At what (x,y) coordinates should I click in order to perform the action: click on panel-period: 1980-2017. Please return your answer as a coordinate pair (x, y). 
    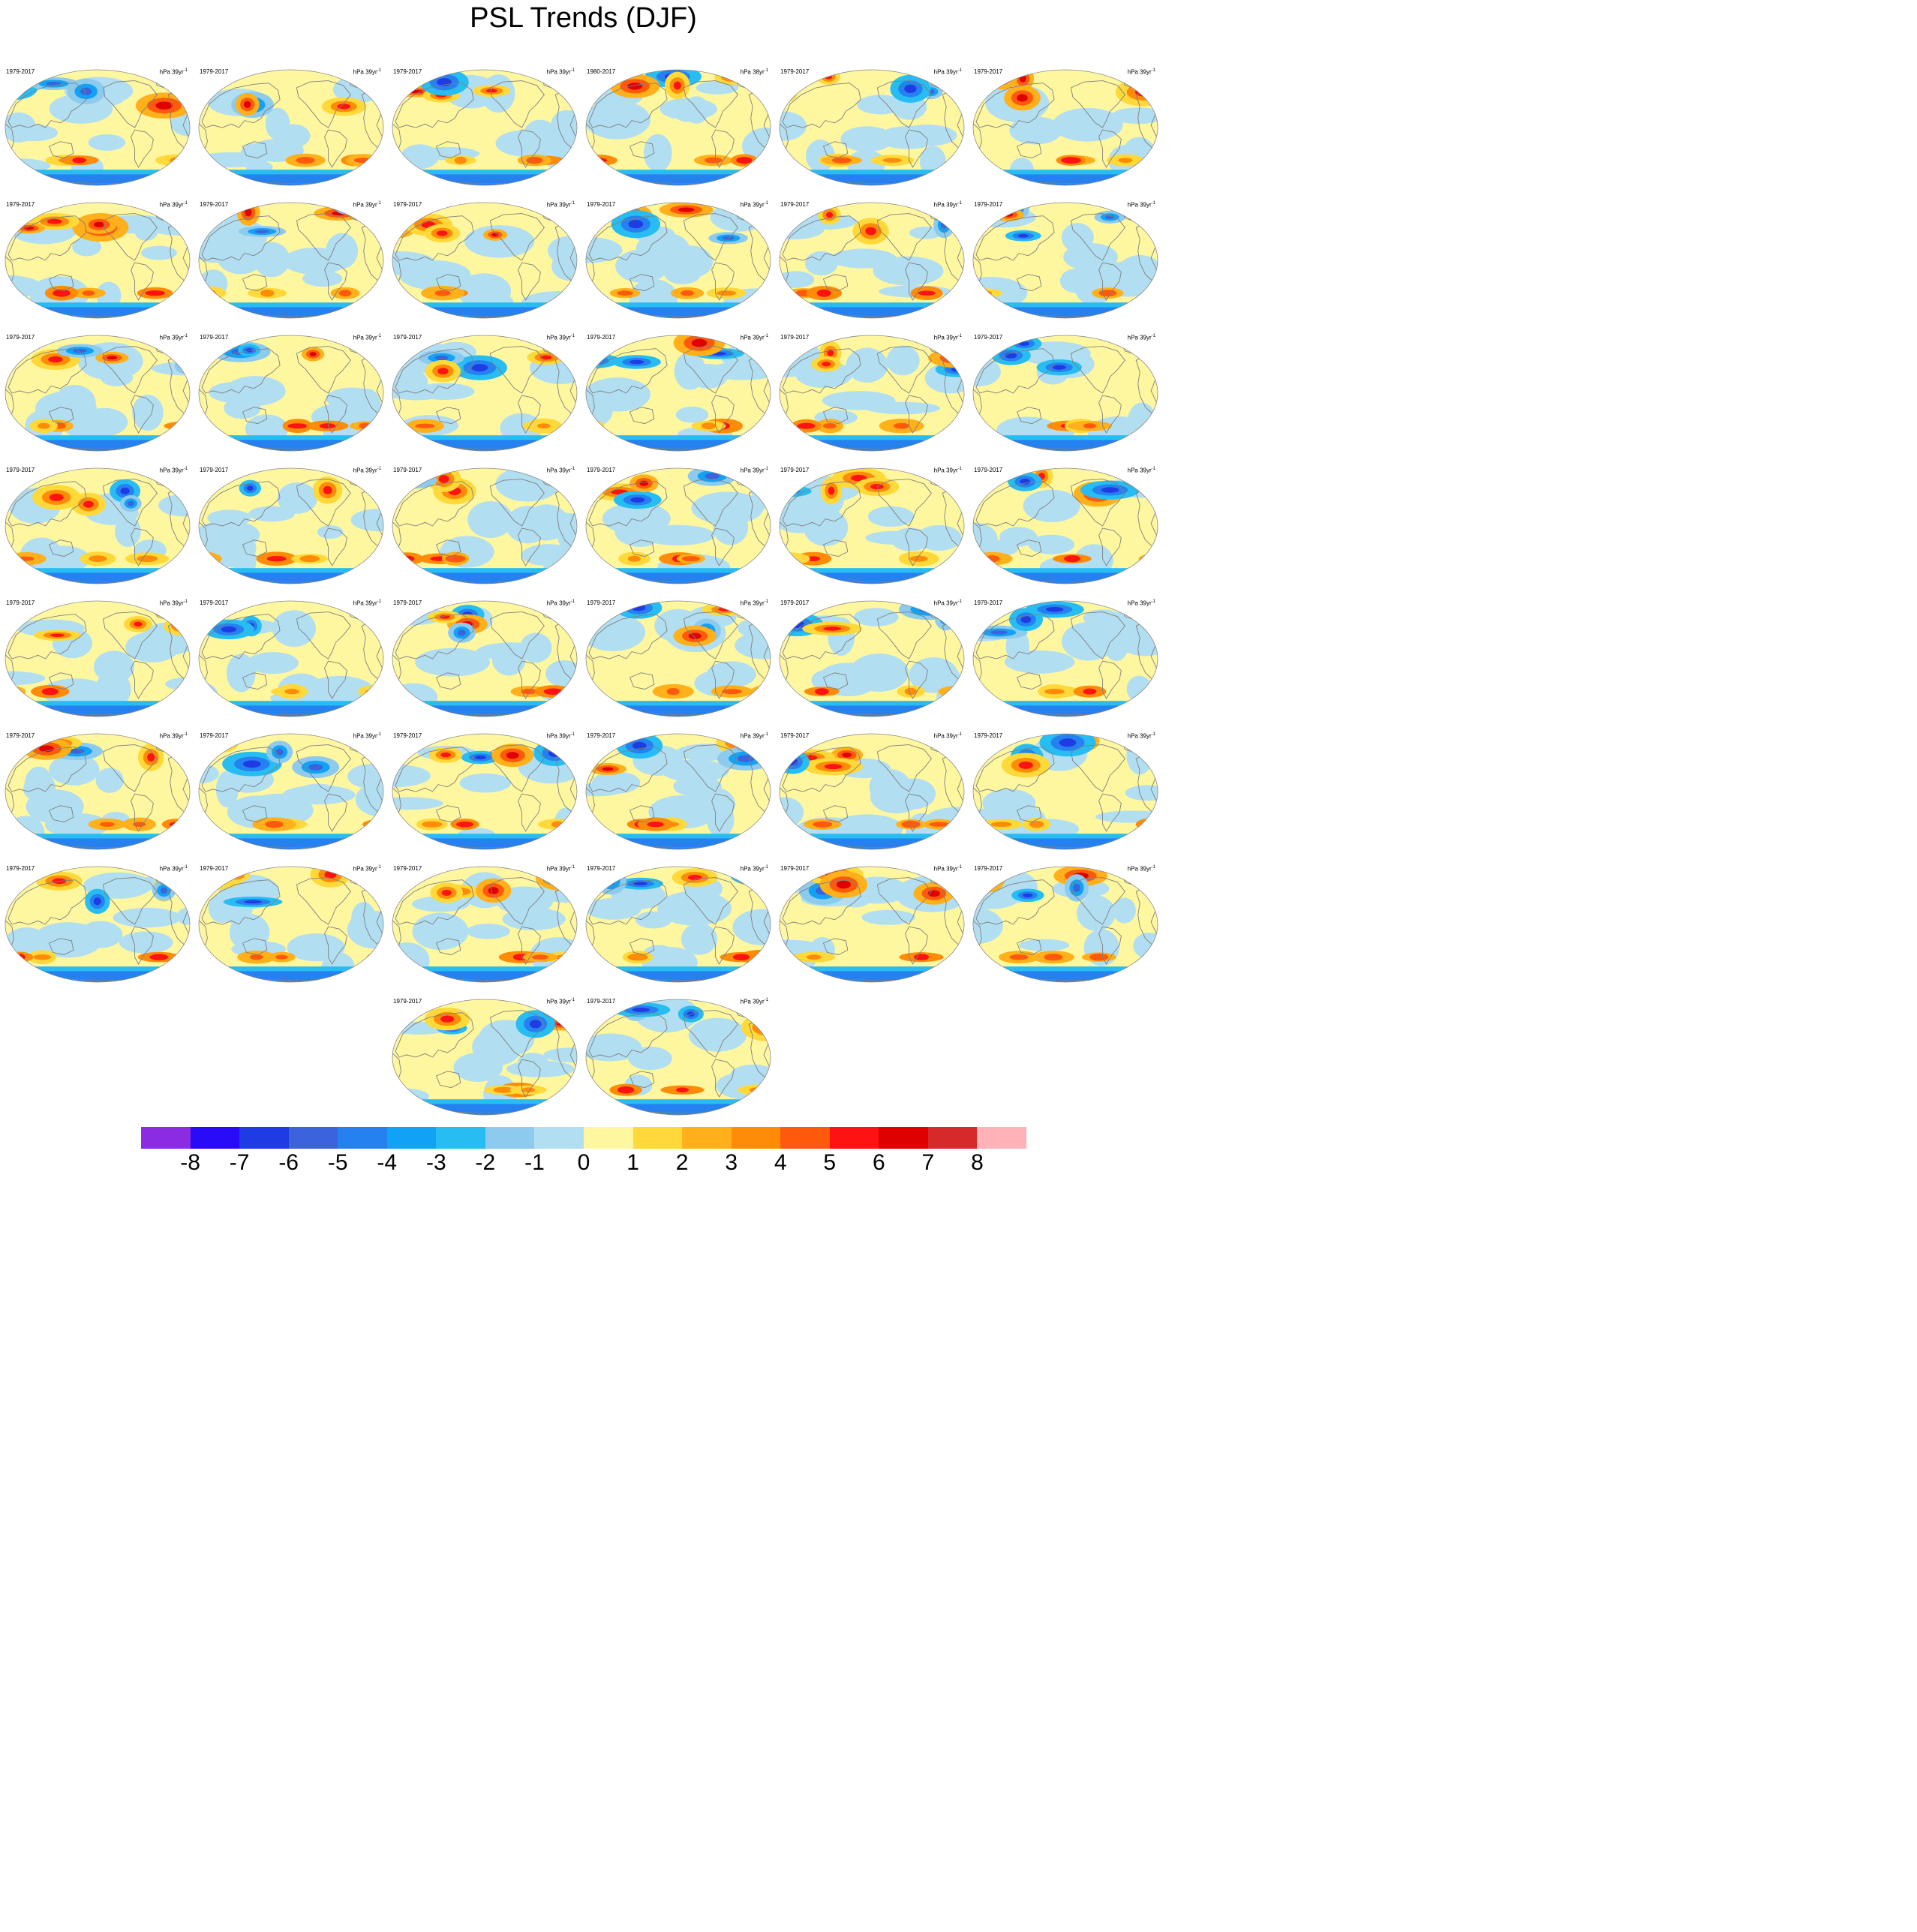
    Looking at the image, I should click on (601, 71).